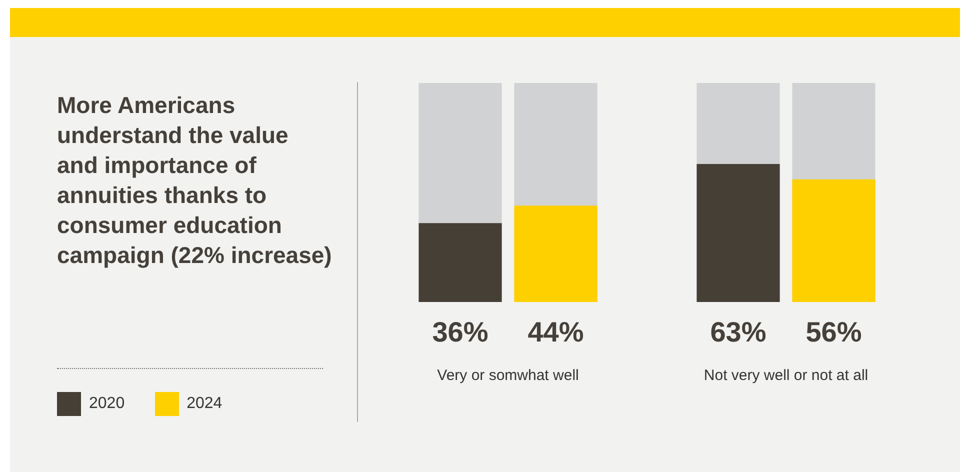  I want to click on x-tick-label: Not very well or not at all, so click(786, 375).